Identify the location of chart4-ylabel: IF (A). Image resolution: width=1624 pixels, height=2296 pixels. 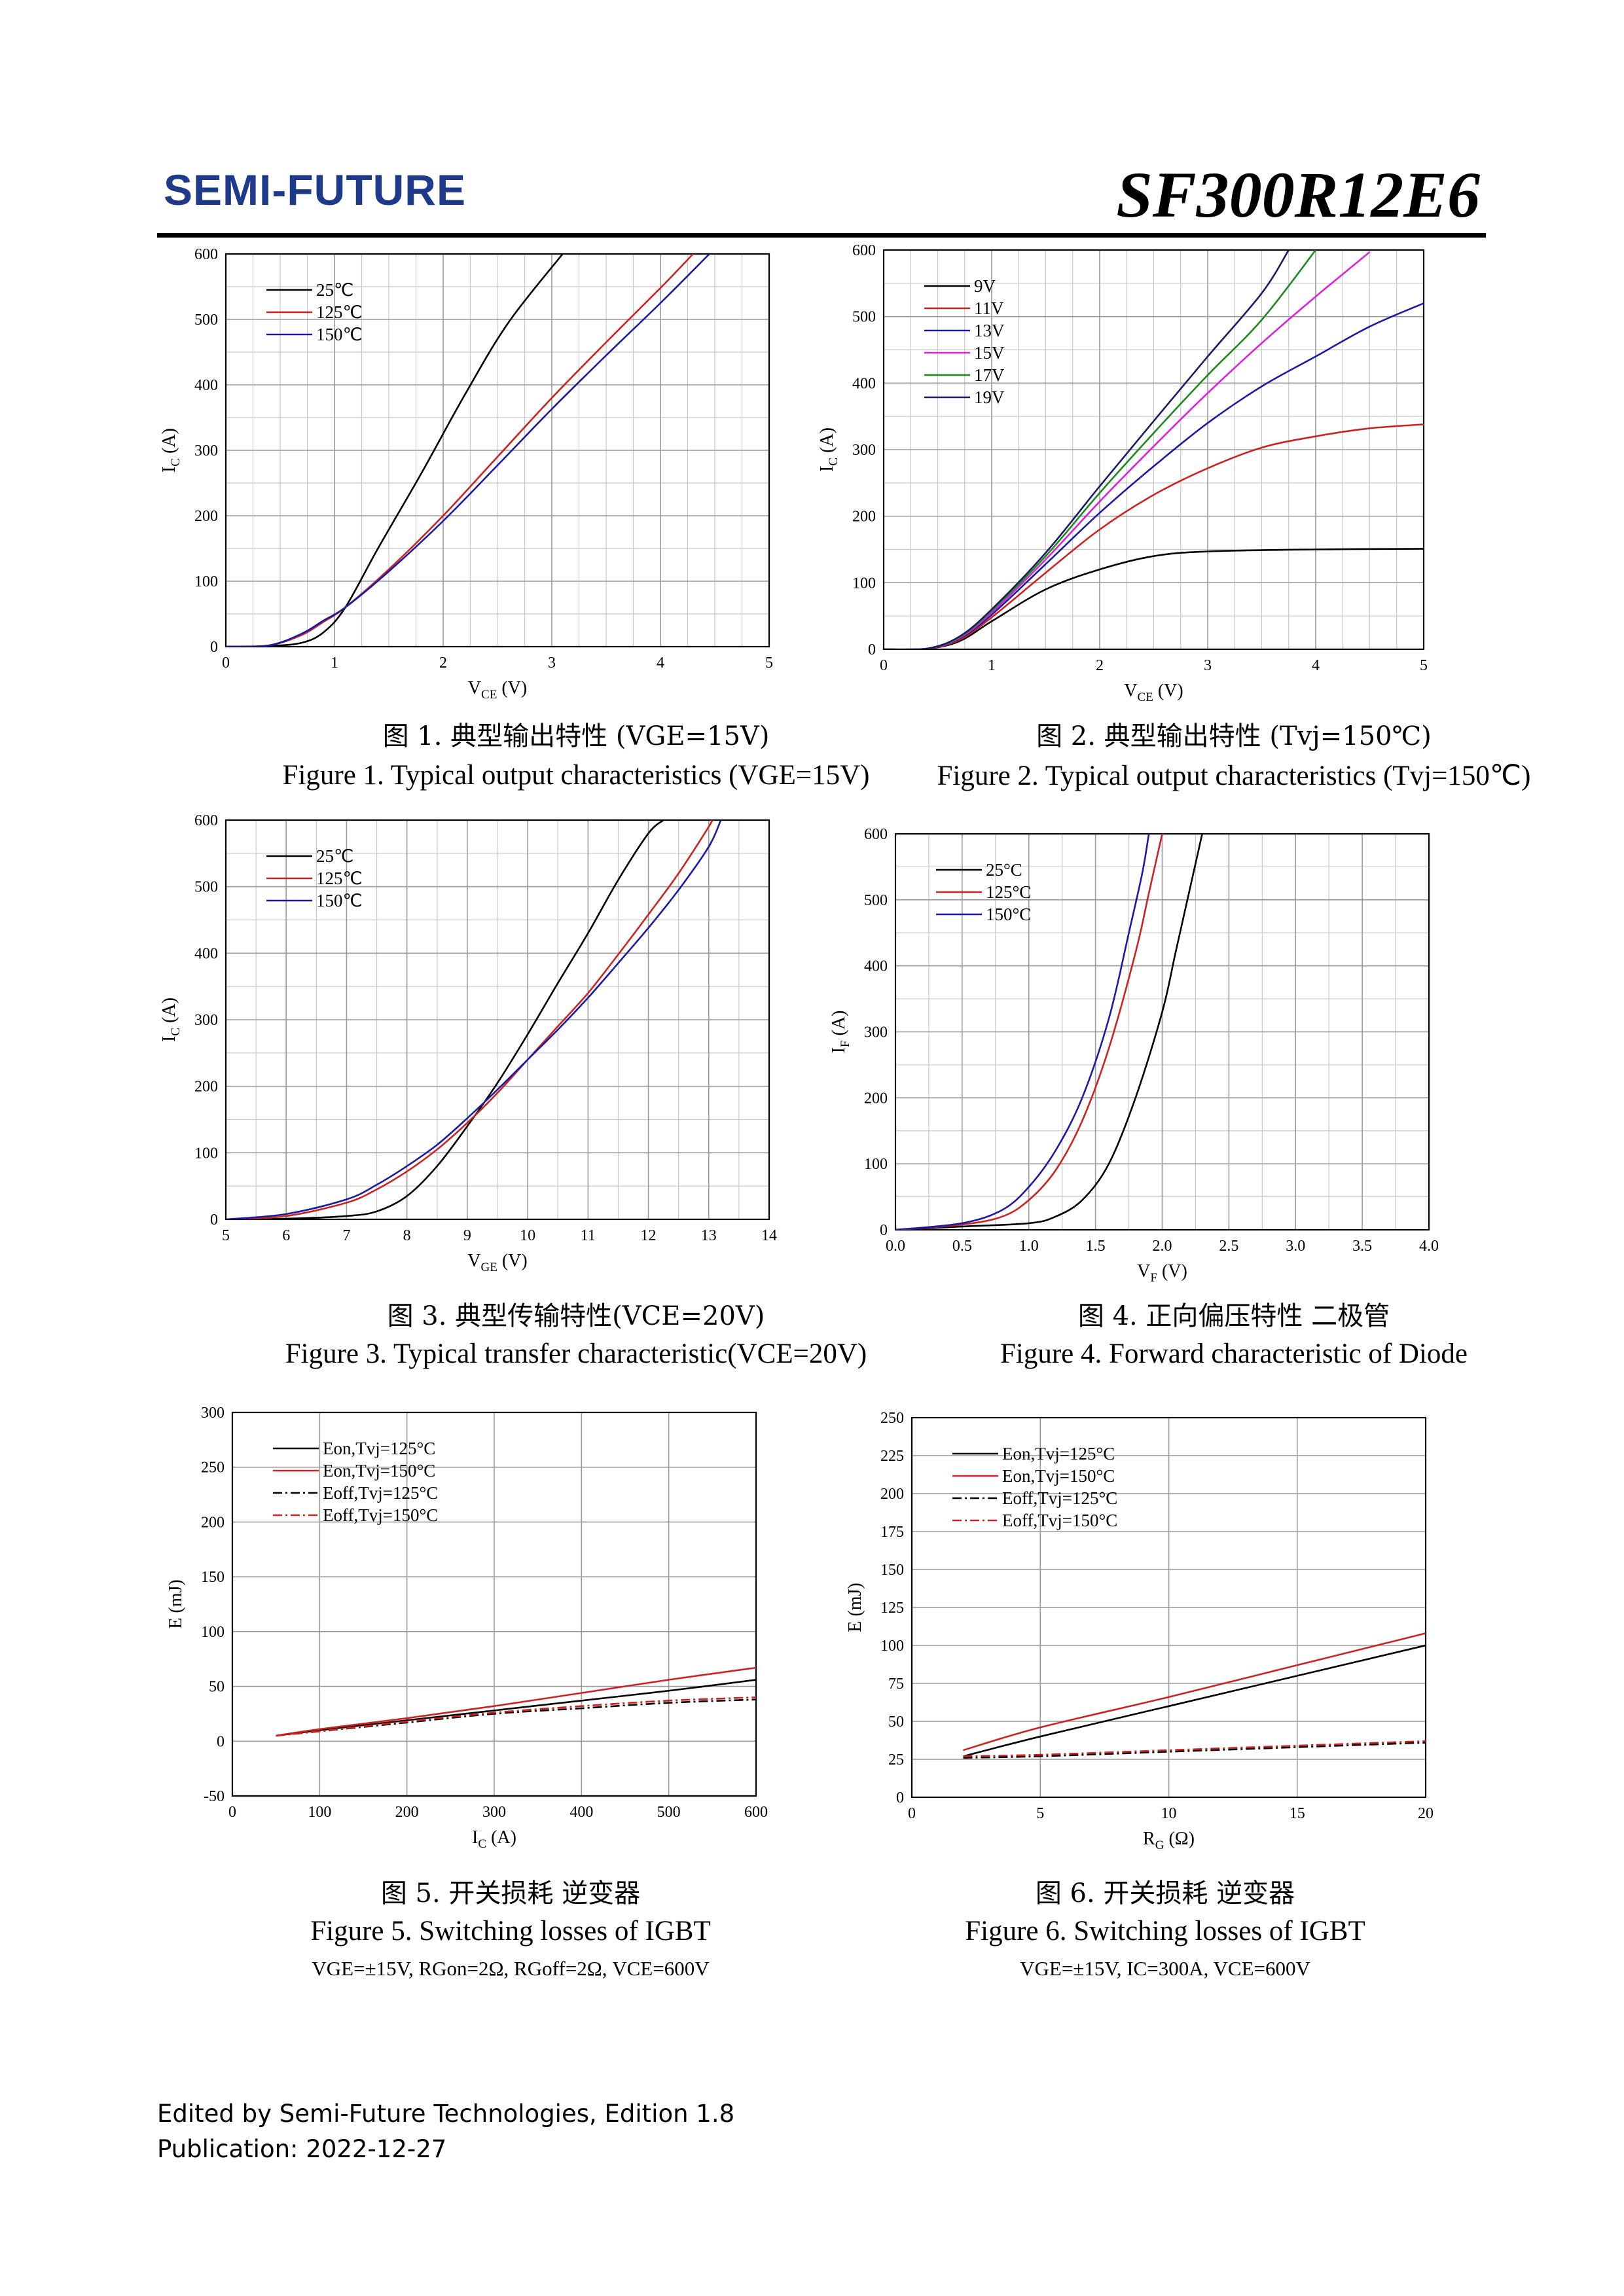
(840, 1032).